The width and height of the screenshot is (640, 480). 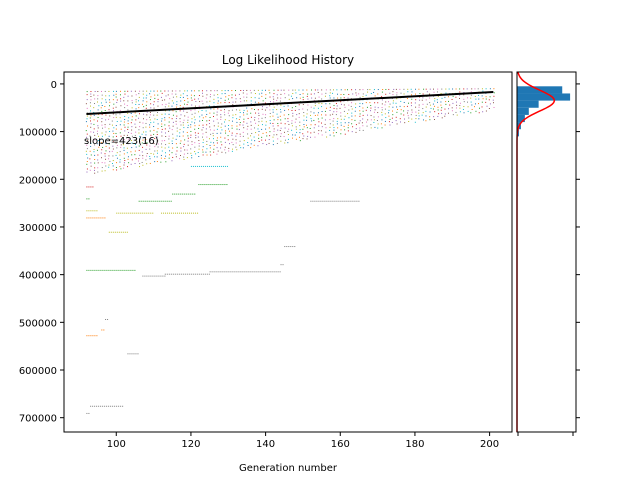 I want to click on histogram-bar, so click(x=523, y=111).